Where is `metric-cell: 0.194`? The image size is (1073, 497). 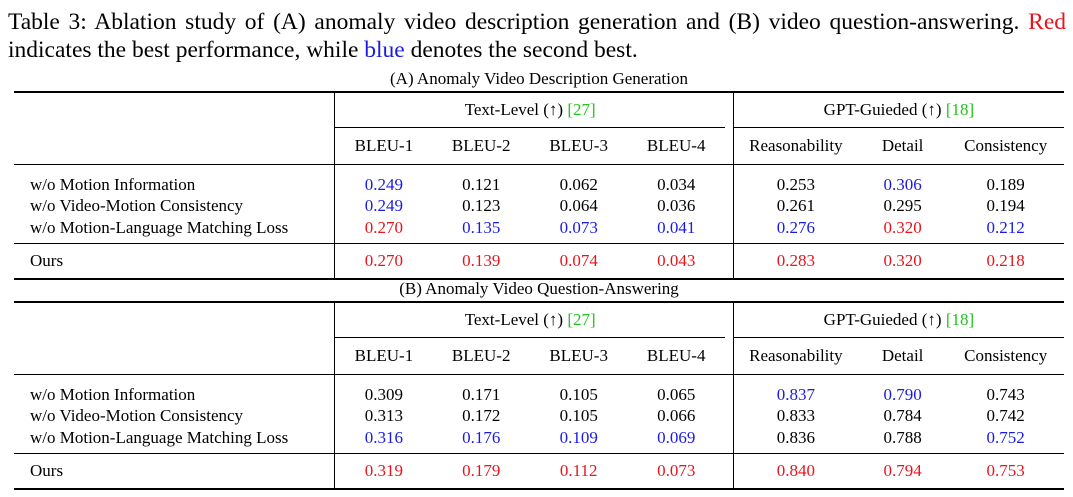 metric-cell: 0.194 is located at coordinates (1005, 206).